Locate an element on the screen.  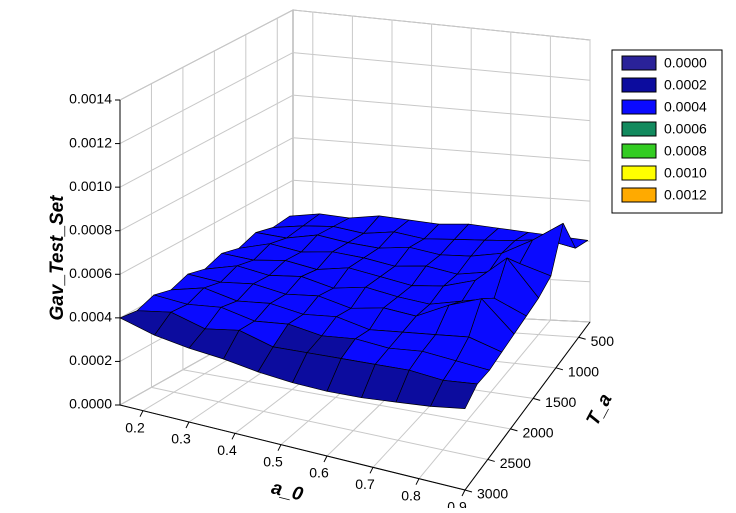
x-tick-label: 0.2 is located at coordinates (135, 427).